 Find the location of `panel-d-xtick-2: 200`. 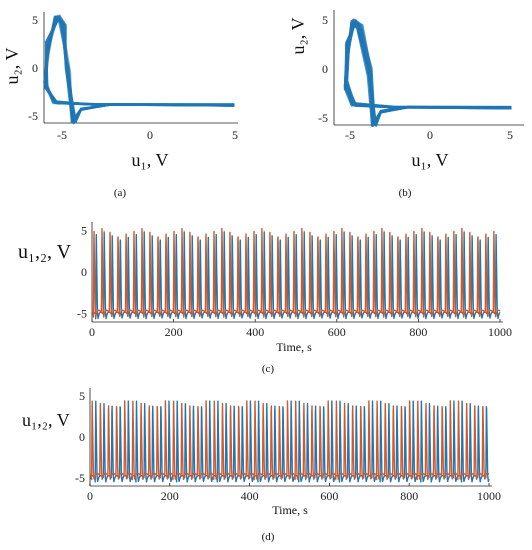

panel-d-xtick-2: 200 is located at coordinates (170, 496).